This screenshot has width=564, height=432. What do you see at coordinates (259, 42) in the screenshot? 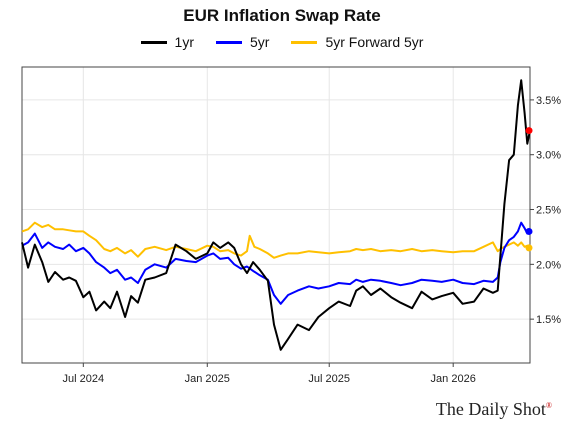
I see `legend-label-5yr: 5yr` at bounding box center [259, 42].